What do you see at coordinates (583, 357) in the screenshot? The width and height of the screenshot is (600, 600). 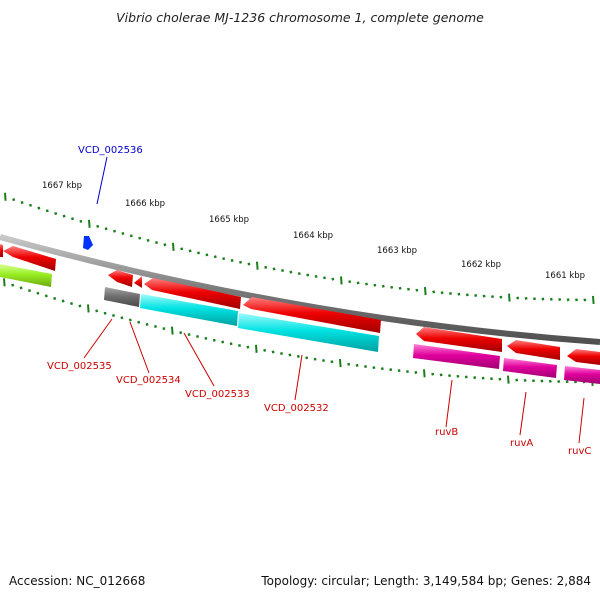 I see `gene-arrow-ruvc` at bounding box center [583, 357].